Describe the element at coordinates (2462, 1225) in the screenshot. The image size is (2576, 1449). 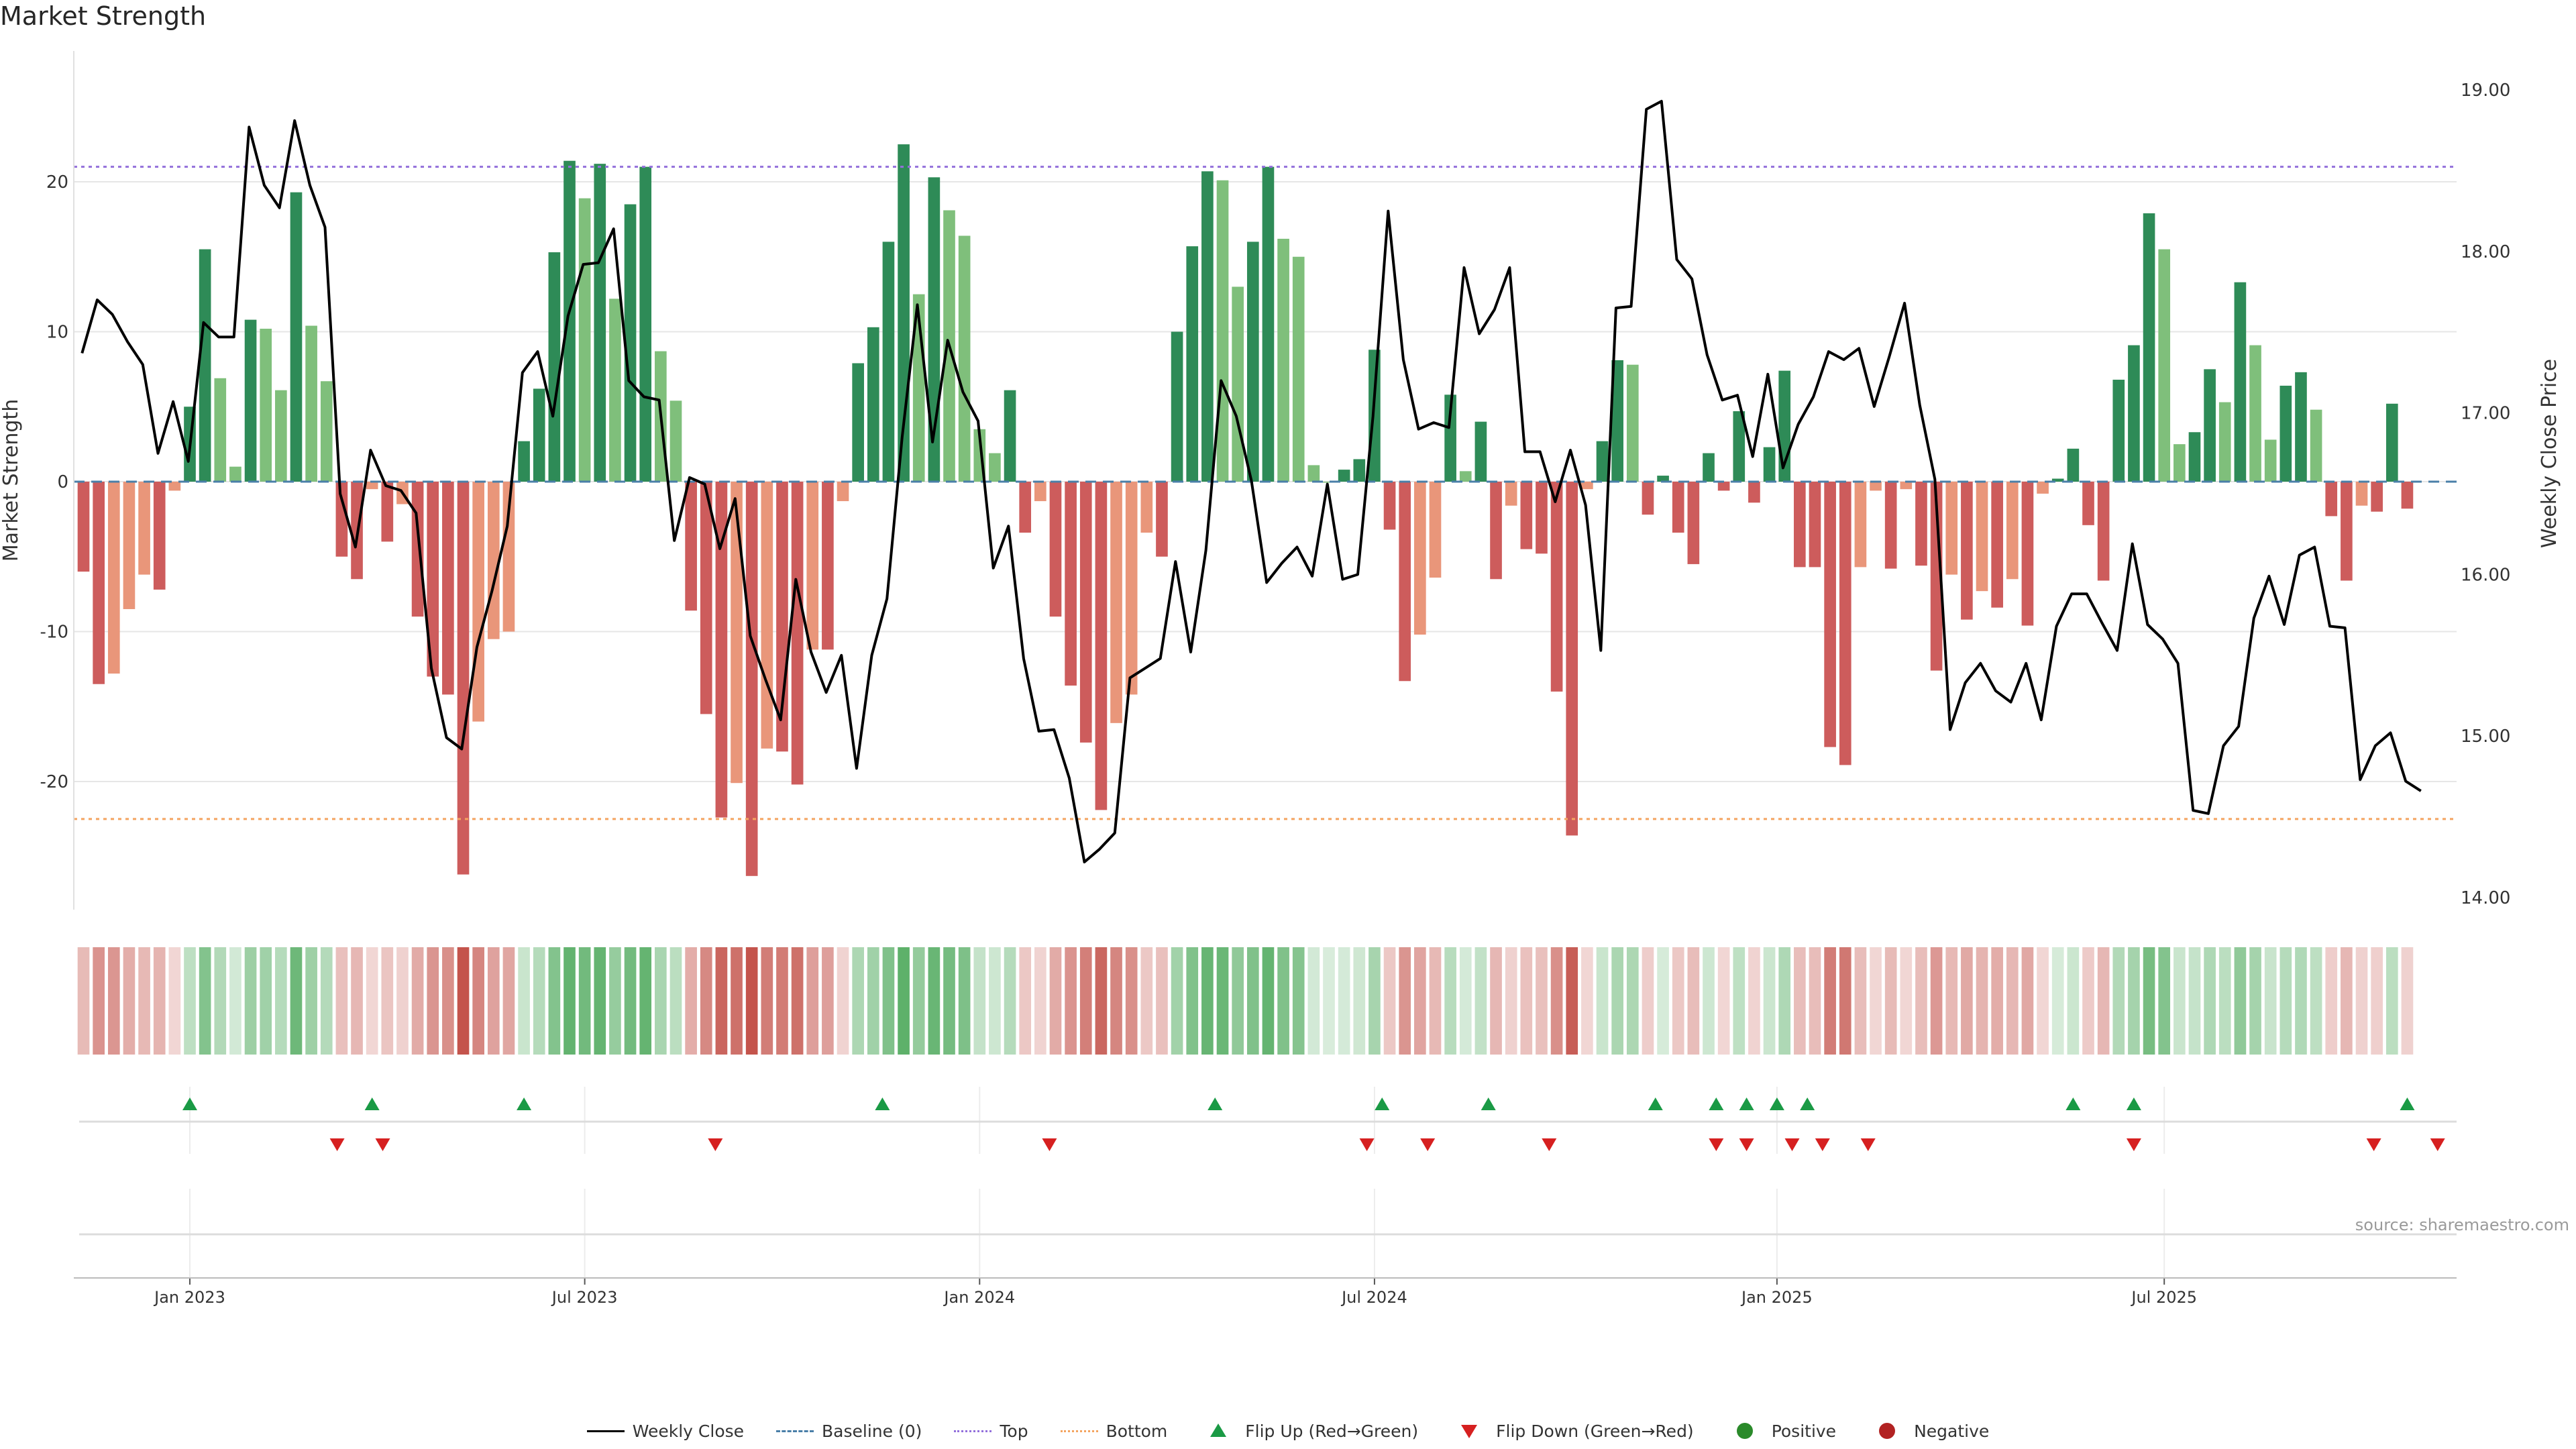
I see `source-annotation: source: sharemaestro.com` at that location.